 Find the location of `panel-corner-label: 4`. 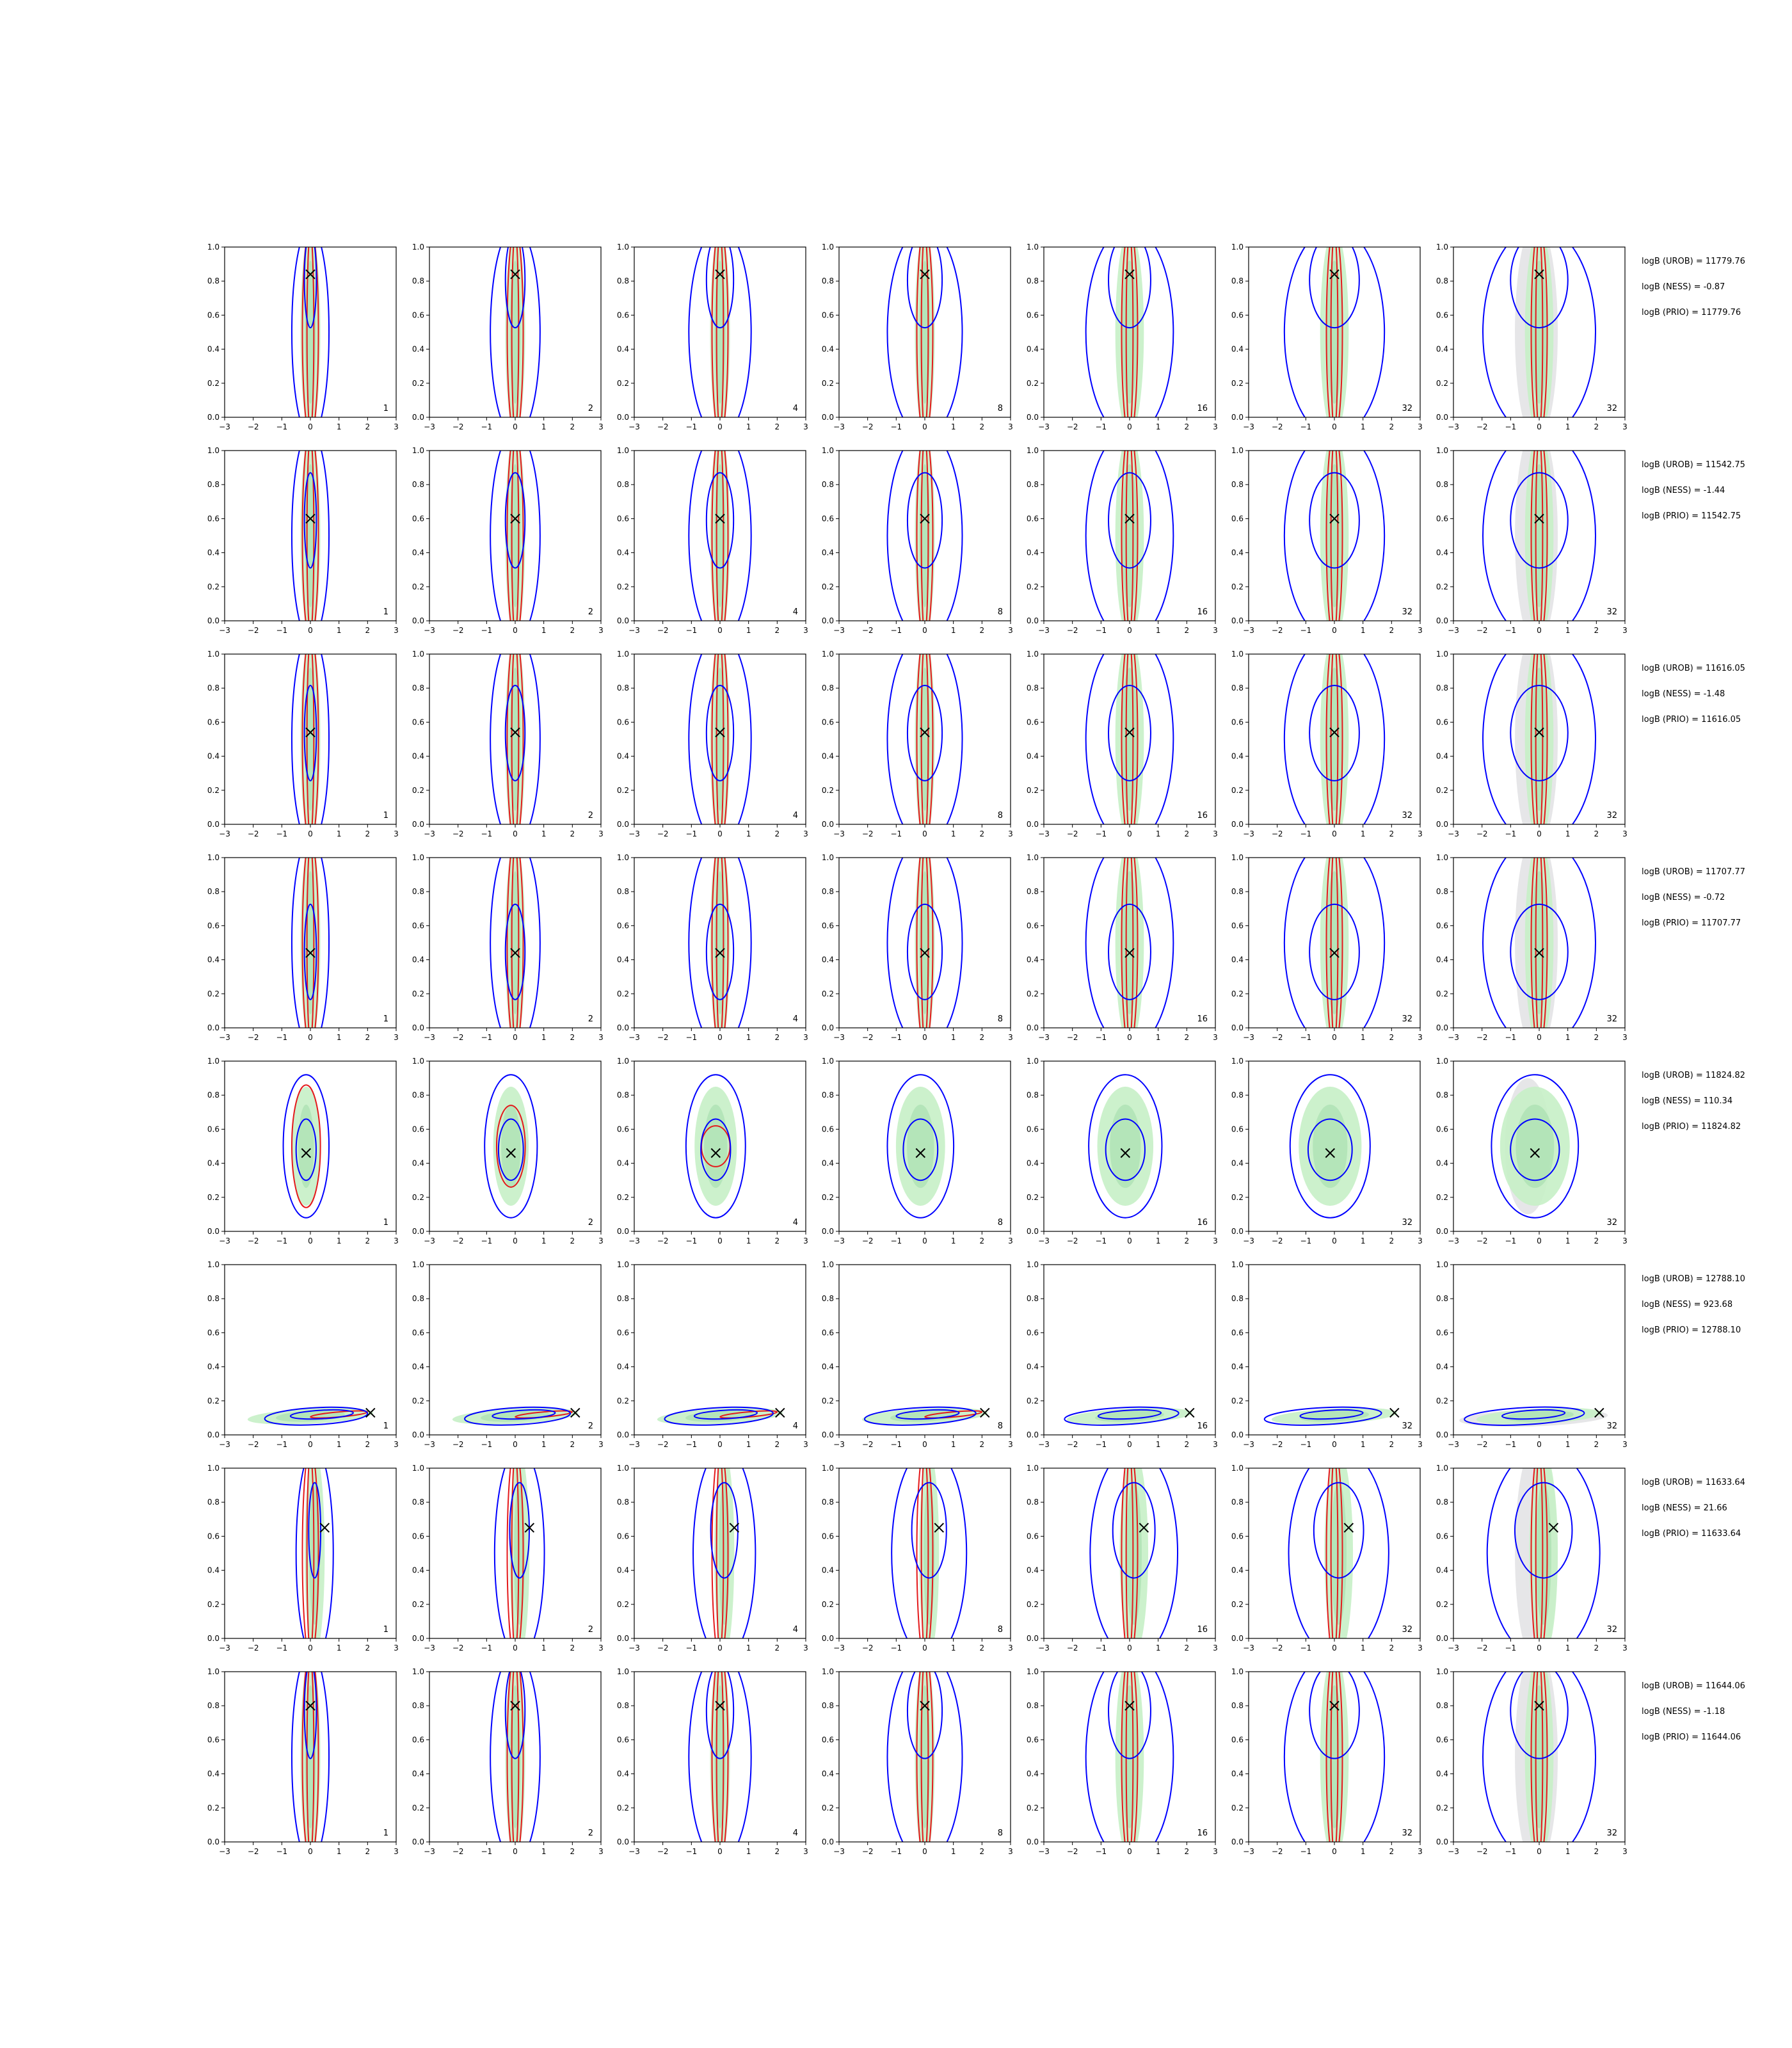

panel-corner-label: 4 is located at coordinates (795, 1426).